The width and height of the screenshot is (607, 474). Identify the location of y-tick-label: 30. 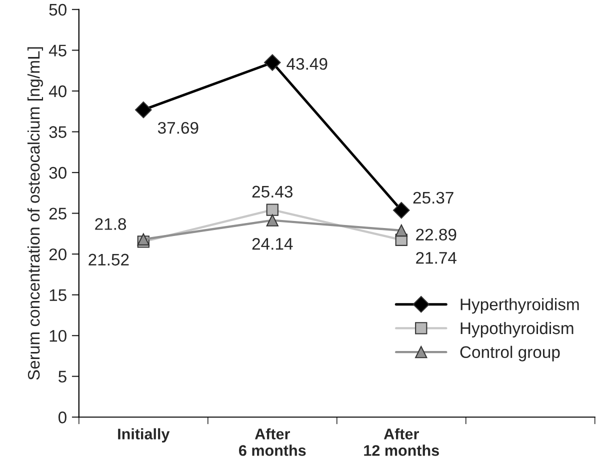
(57, 172).